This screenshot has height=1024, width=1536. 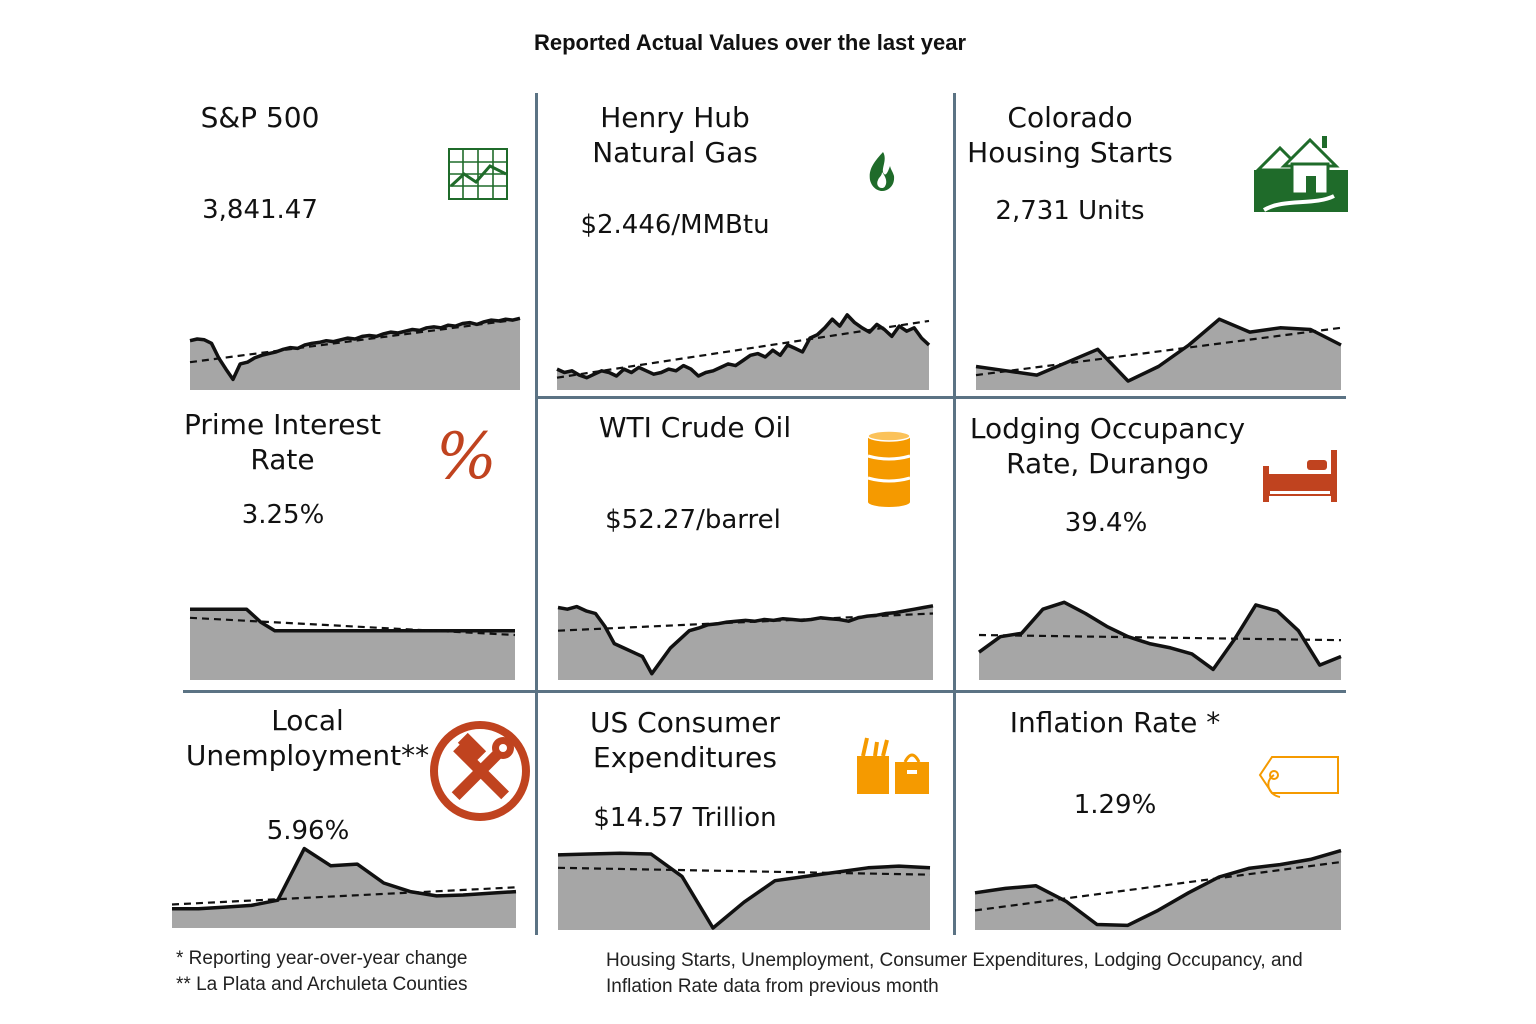 What do you see at coordinates (307, 738) in the screenshot?
I see `unemployment-title: Local Unemployment**` at bounding box center [307, 738].